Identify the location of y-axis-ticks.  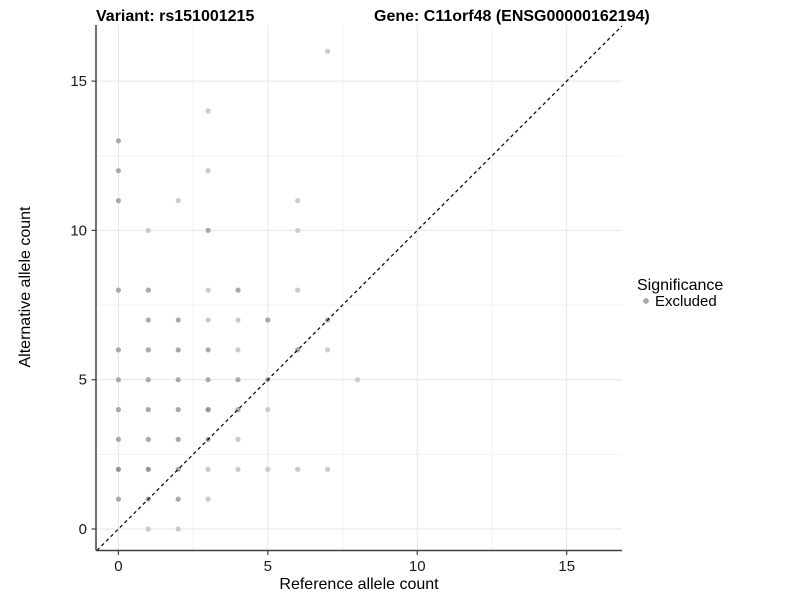
(93, 305).